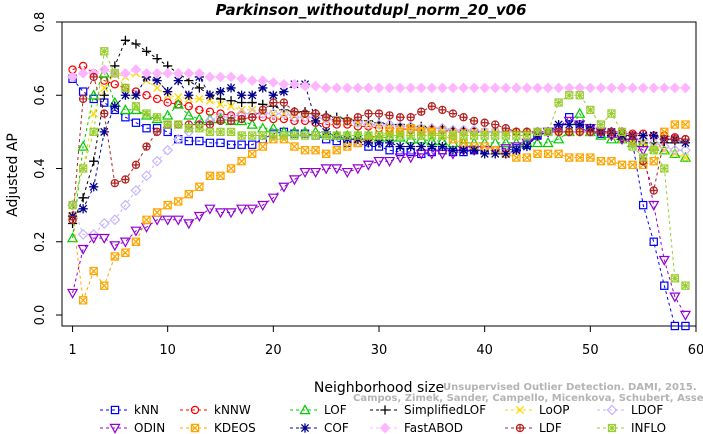 Image resolution: width=703 pixels, height=434 pixels. What do you see at coordinates (379, 79) in the screenshot?
I see `series-fastabod` at bounding box center [379, 79].